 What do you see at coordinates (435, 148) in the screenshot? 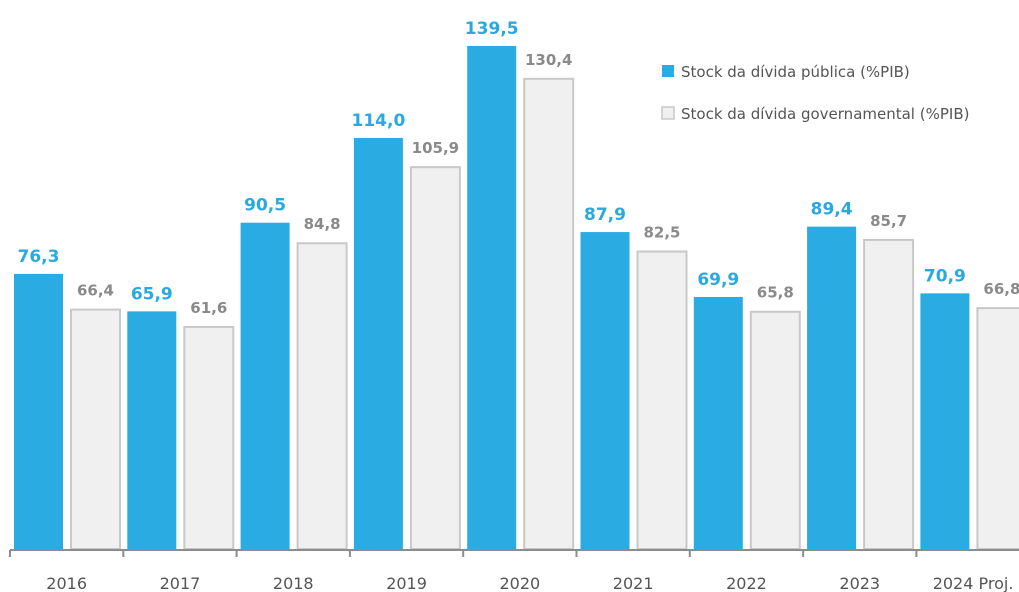
I see `value-label-government-debt-3: 105,9` at bounding box center [435, 148].